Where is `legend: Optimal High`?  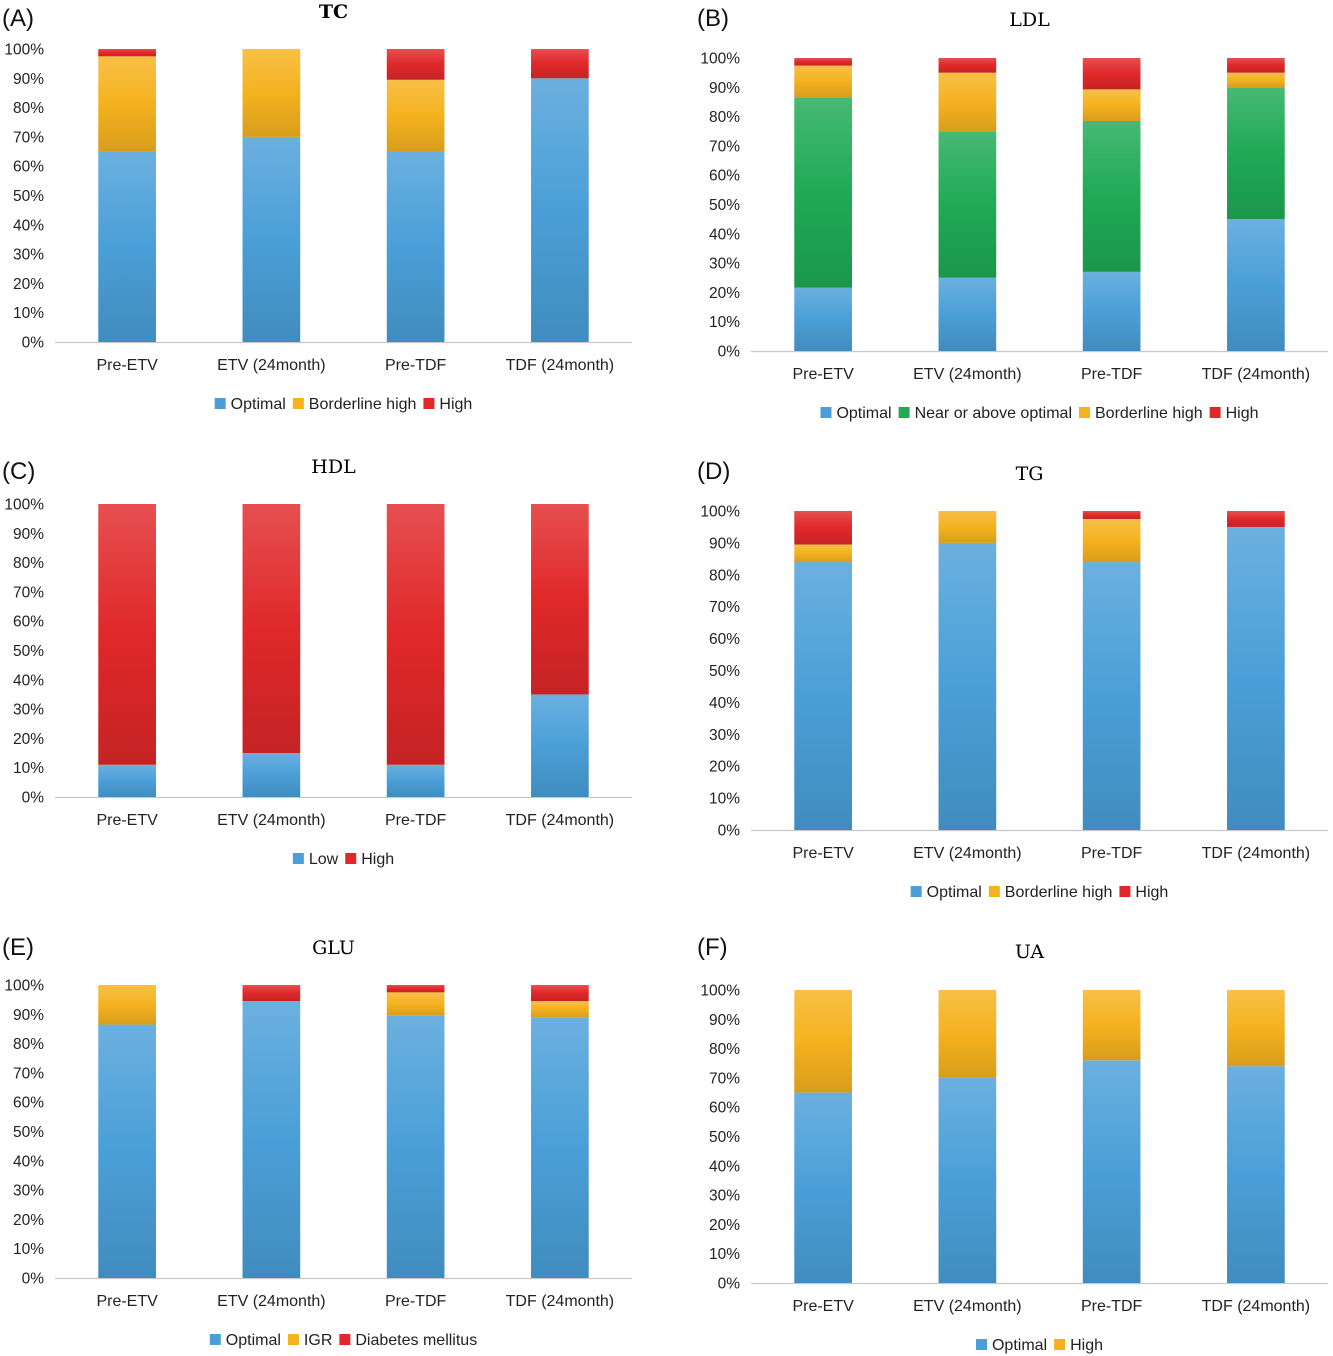 legend: Optimal High is located at coordinates (1039, 1345).